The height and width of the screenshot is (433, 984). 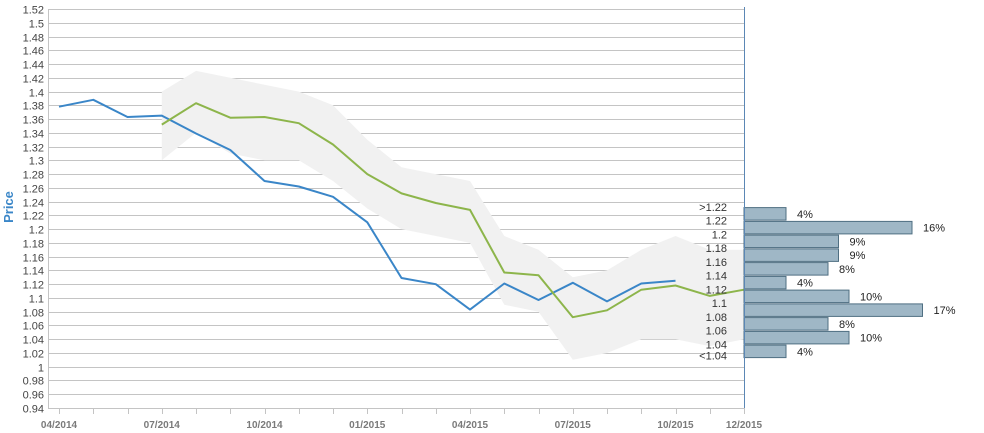 I want to click on x-tick-label: 10/2015, so click(x=675, y=425).